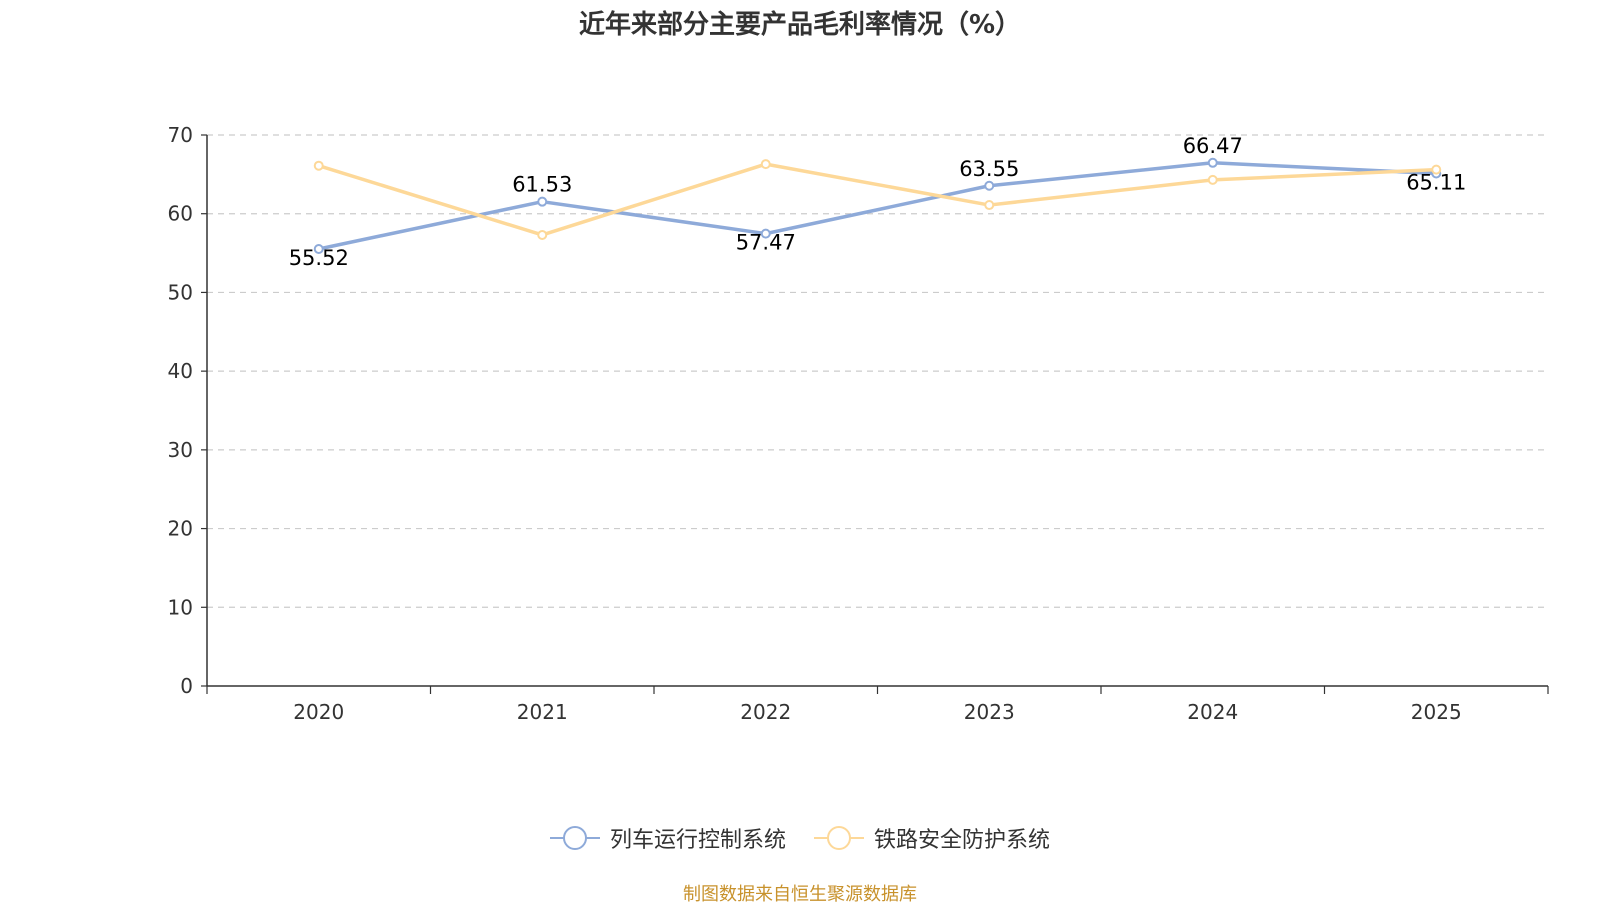  What do you see at coordinates (180, 607) in the screenshot?
I see `y-tick-label: 10` at bounding box center [180, 607].